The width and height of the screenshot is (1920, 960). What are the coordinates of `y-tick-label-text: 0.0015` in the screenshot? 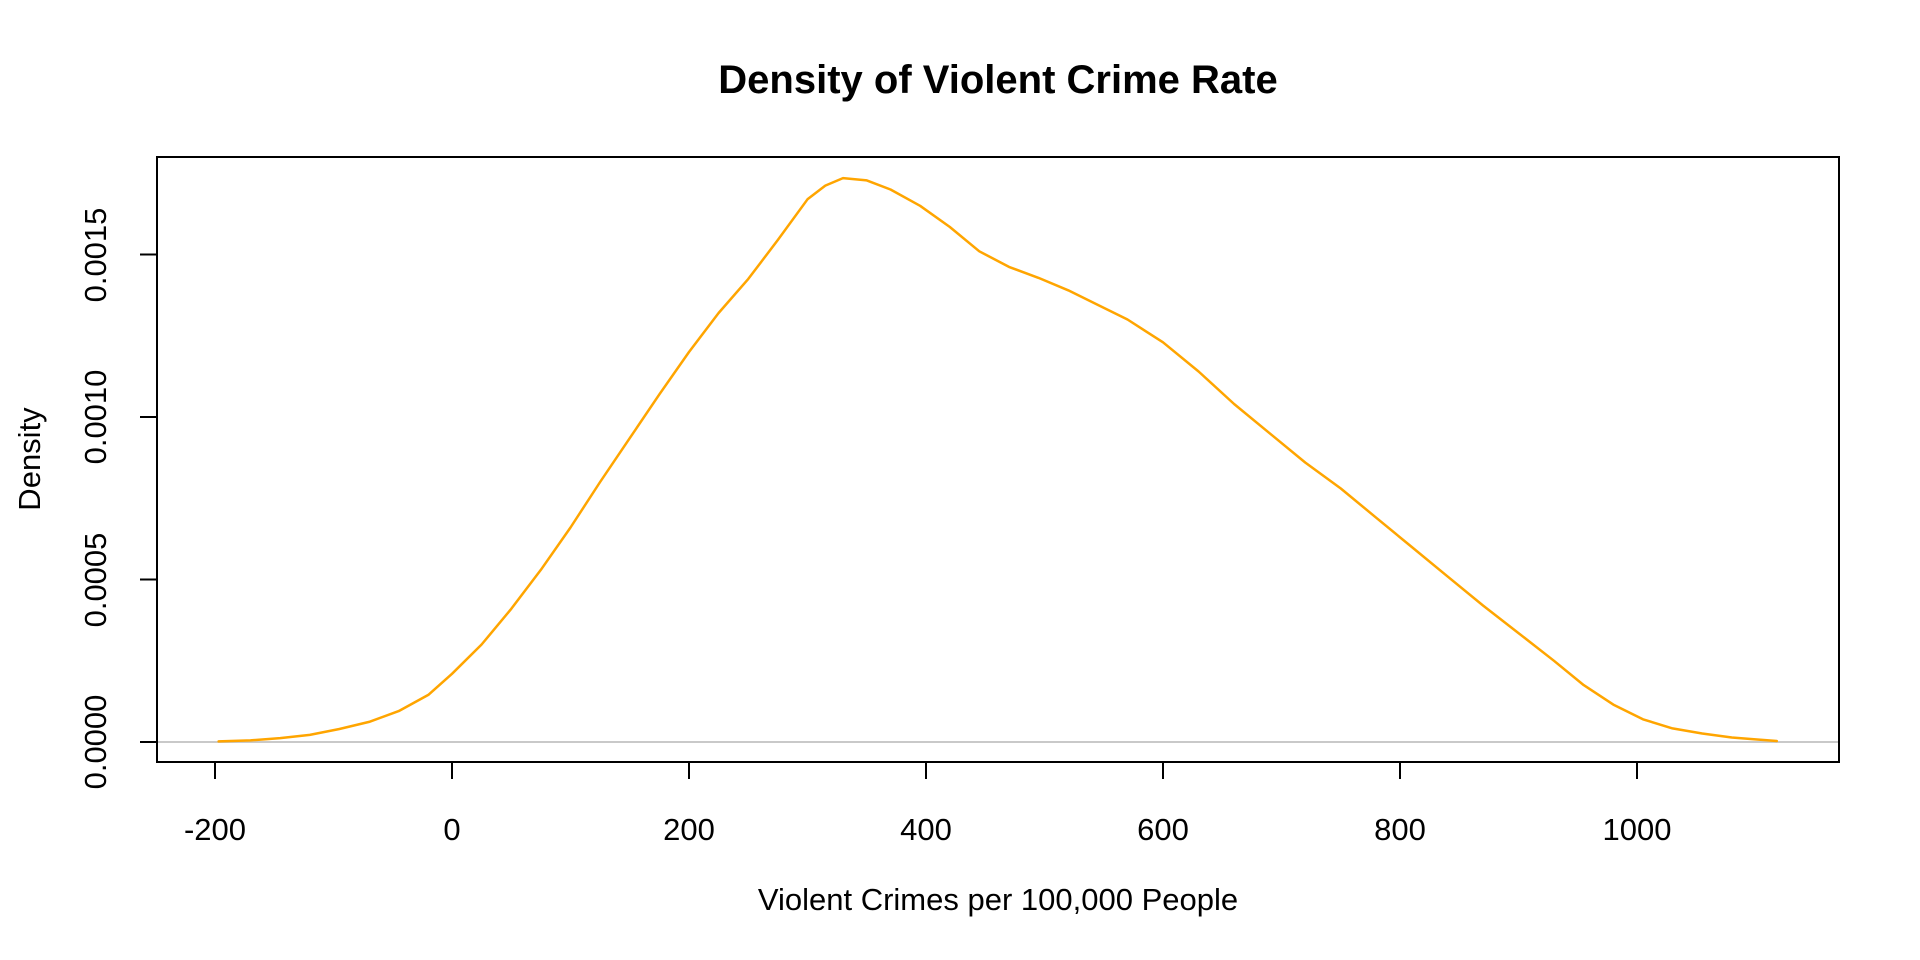 It's located at (95, 254).